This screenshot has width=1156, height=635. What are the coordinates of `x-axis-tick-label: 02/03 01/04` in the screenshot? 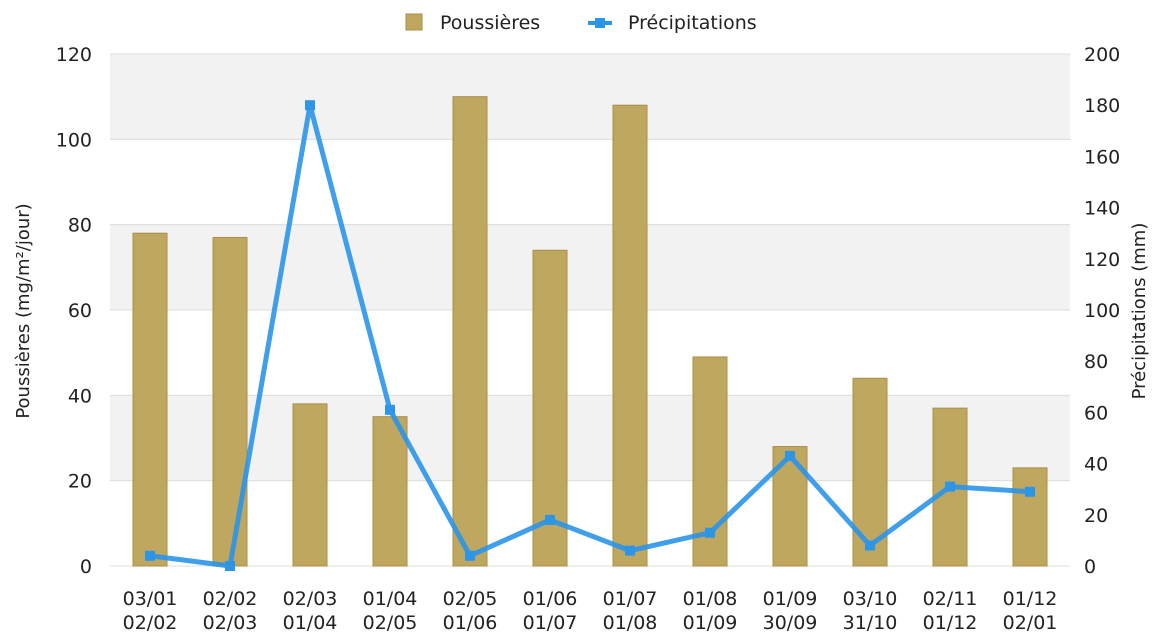 It's located at (310, 611).